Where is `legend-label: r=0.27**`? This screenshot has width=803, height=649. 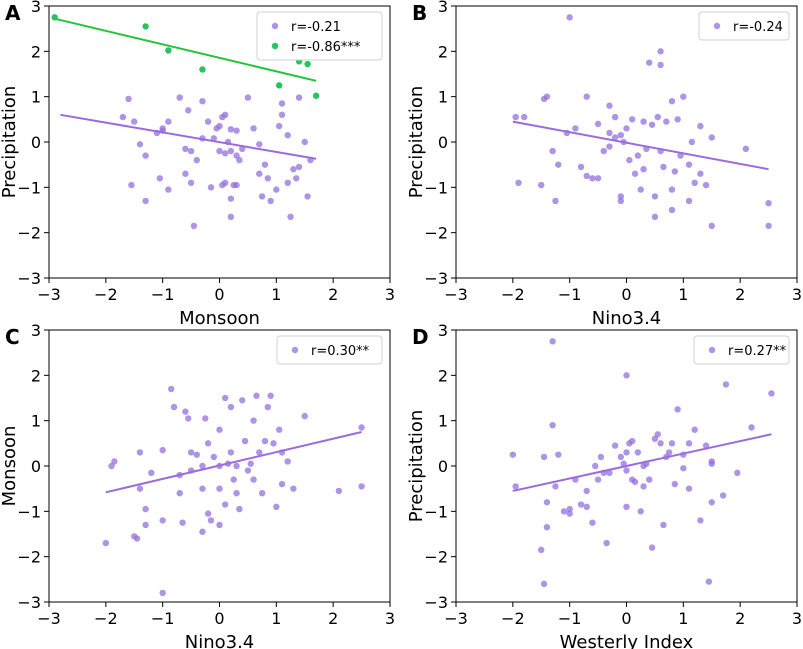
legend-label: r=0.27** is located at coordinates (757, 351).